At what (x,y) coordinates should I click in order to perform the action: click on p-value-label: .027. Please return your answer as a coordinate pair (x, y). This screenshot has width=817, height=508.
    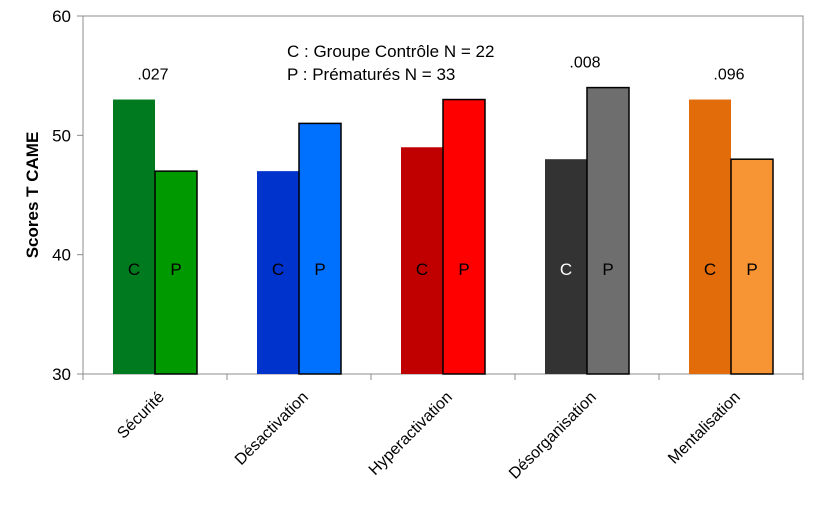
    Looking at the image, I should click on (152, 75).